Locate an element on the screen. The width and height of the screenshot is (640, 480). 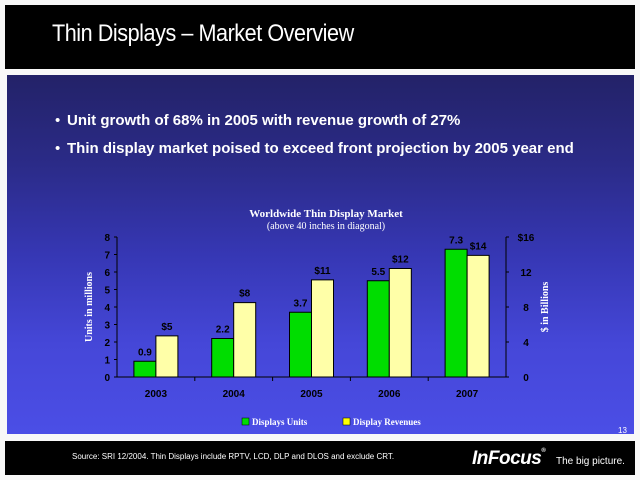
y-tick-label-right: $16 is located at coordinates (526, 238).